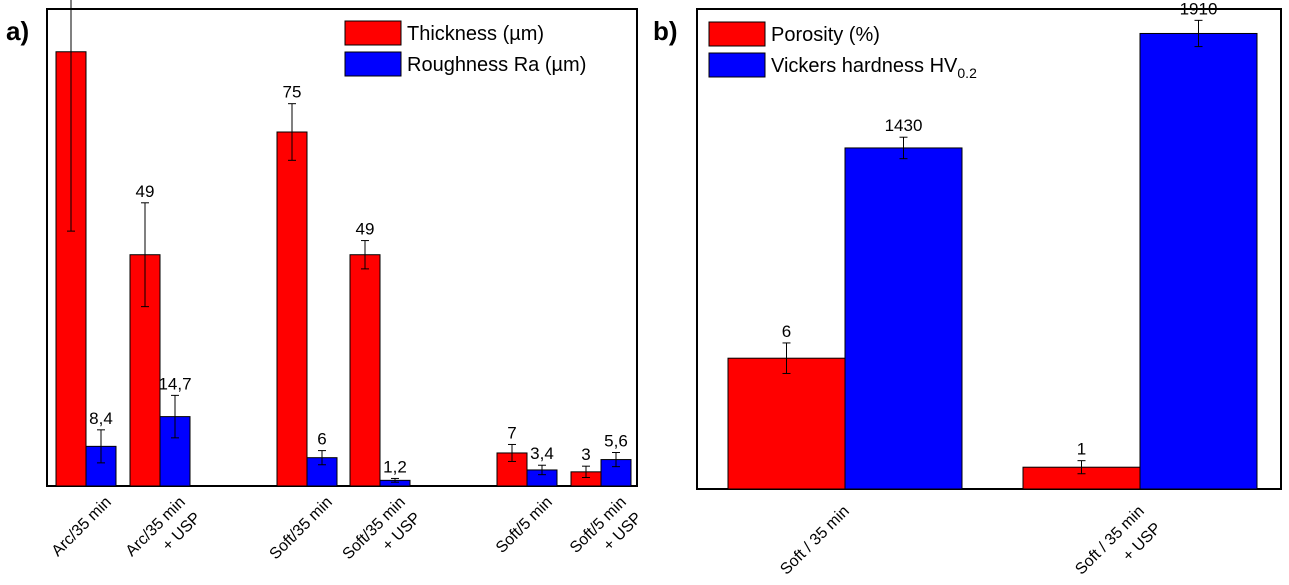  I want to click on bar-roughness-4-value-label: 3,4, so click(542, 453).